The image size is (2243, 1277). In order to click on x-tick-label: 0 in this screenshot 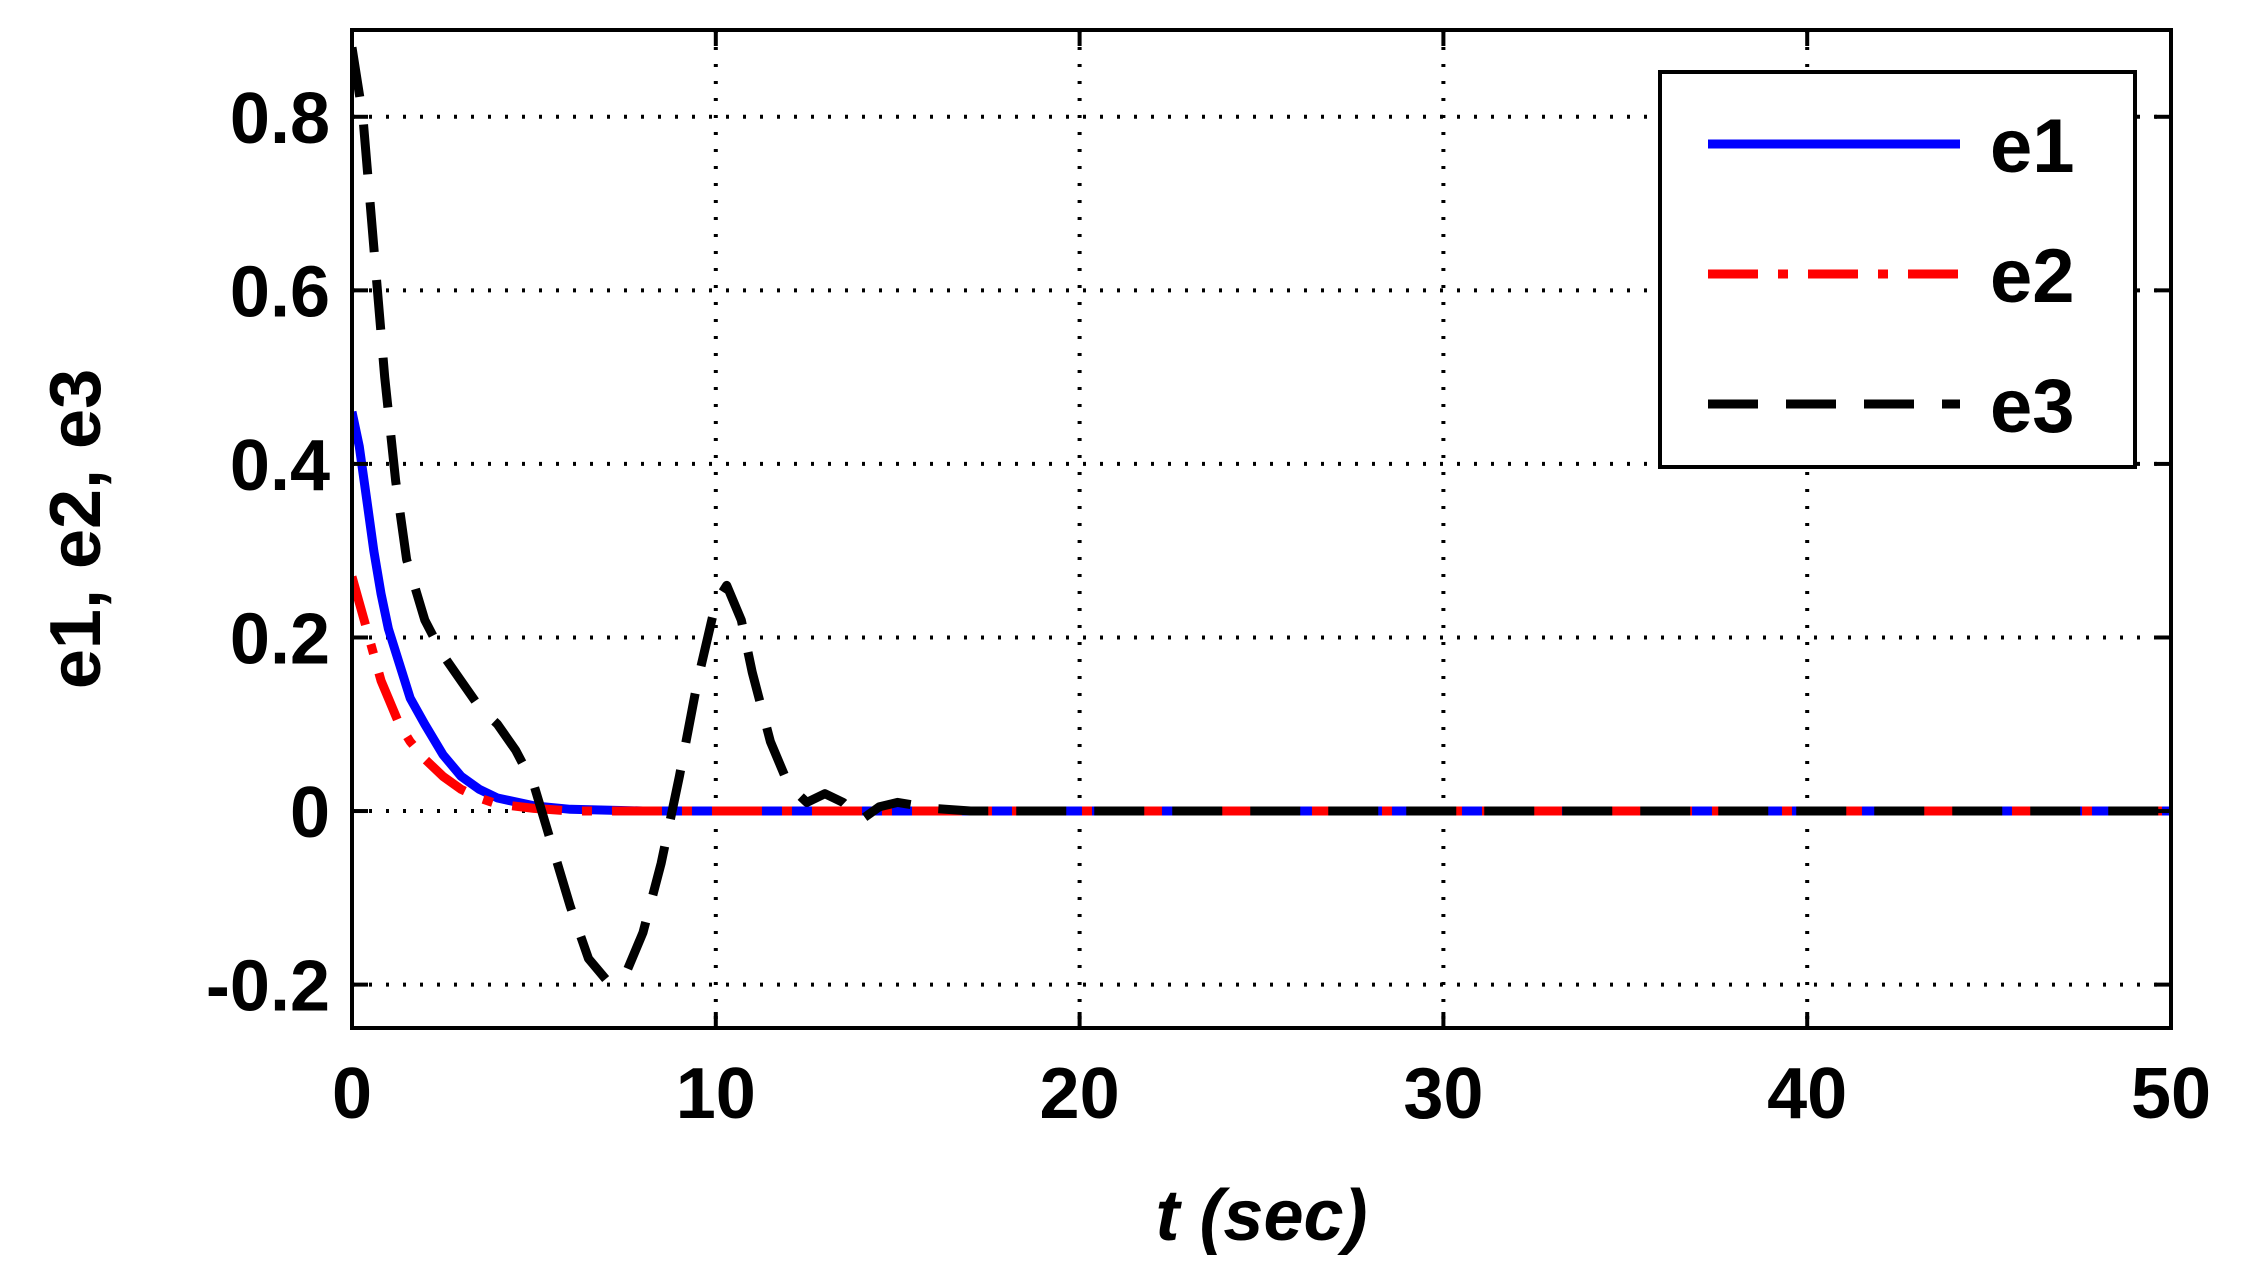, I will do `click(352, 1094)`.